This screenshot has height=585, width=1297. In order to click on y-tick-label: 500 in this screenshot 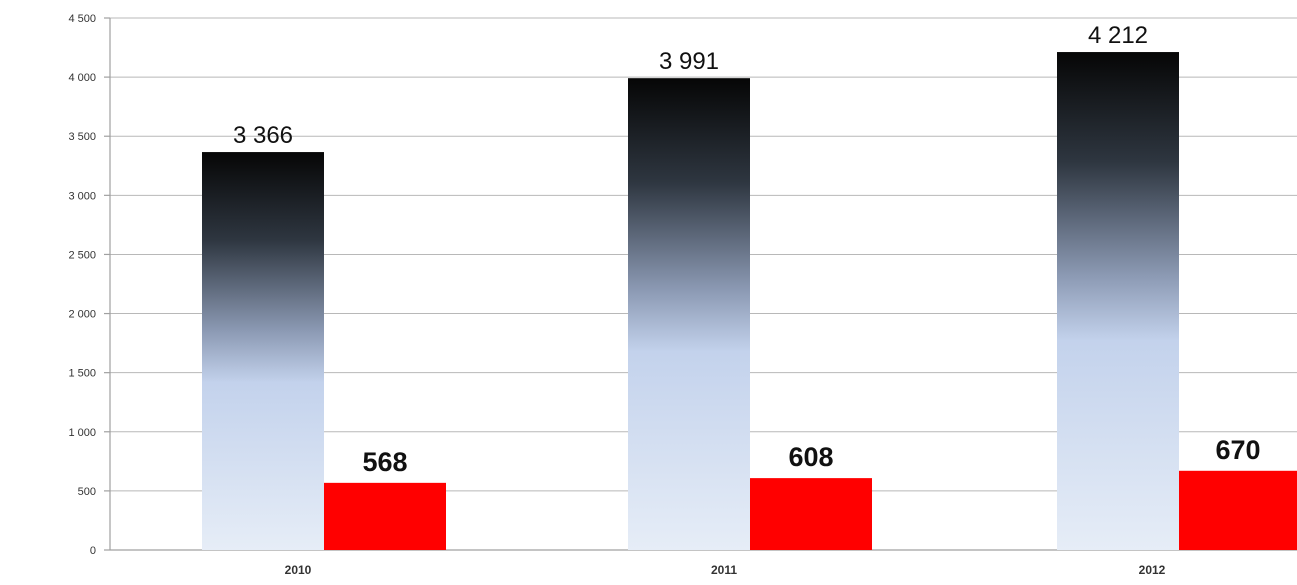, I will do `click(87, 492)`.